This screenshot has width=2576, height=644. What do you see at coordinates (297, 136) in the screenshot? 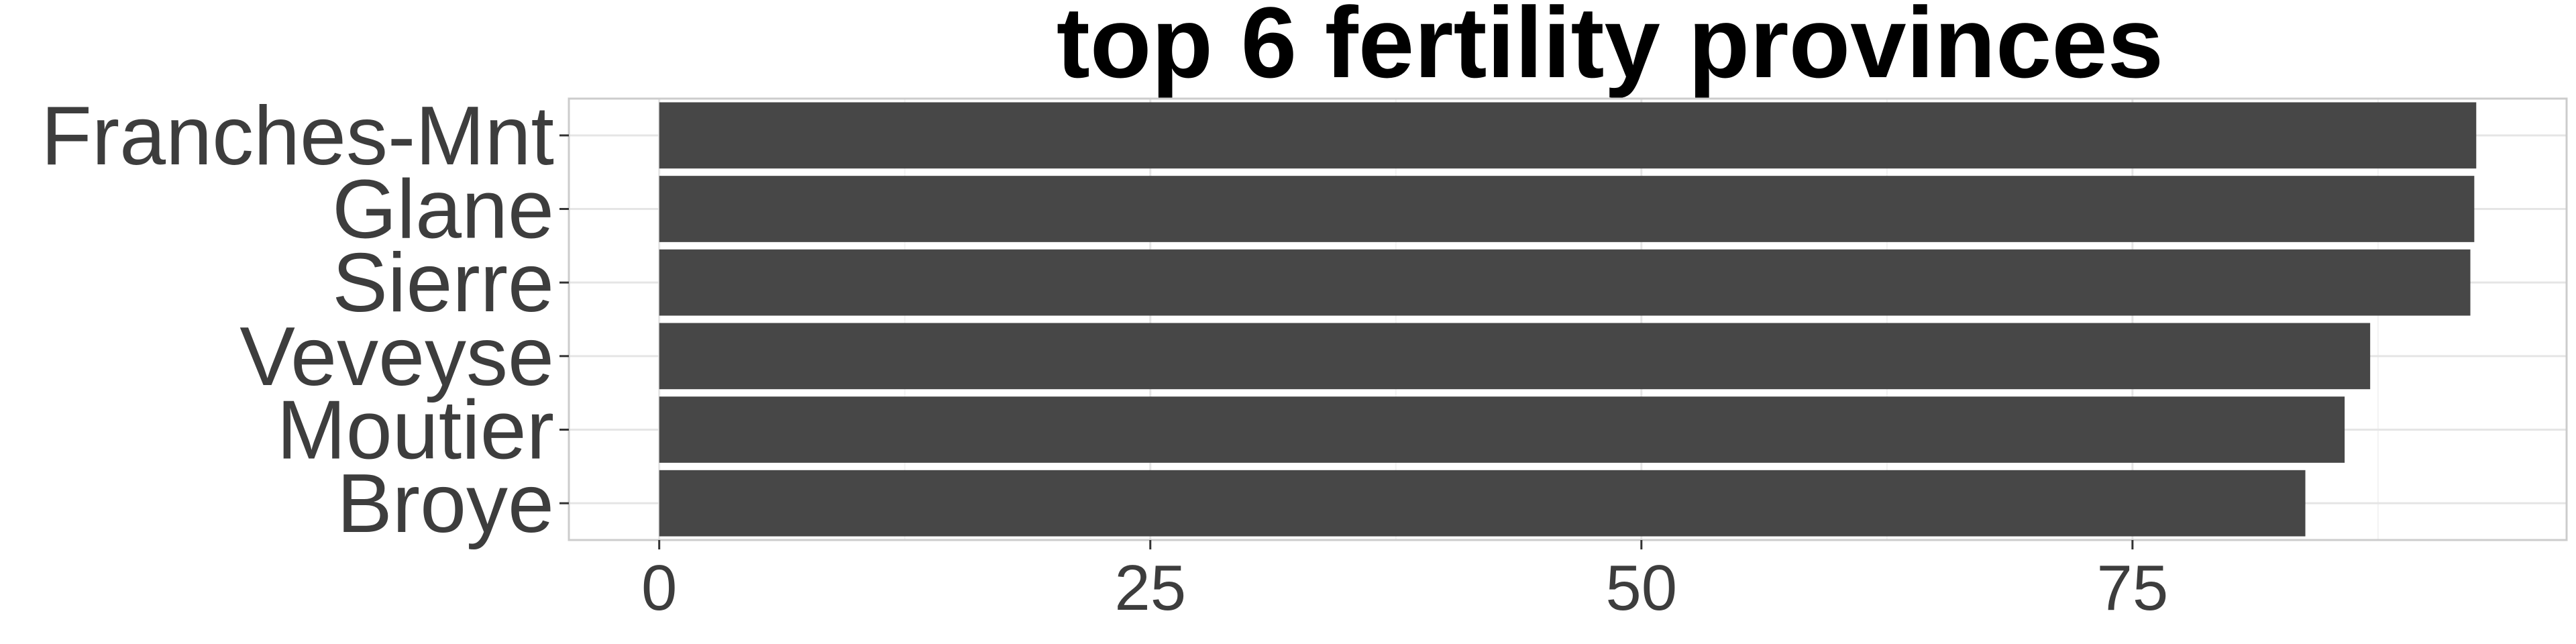
I see `y-tick-label: Franches-Mnt` at bounding box center [297, 136].